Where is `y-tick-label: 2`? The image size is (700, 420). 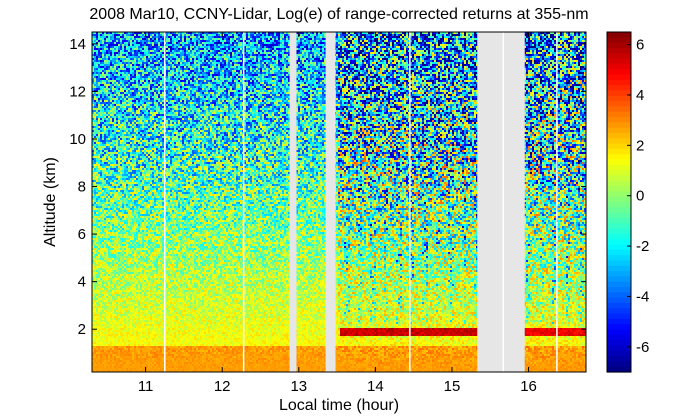 y-tick-label: 2 is located at coordinates (82, 329).